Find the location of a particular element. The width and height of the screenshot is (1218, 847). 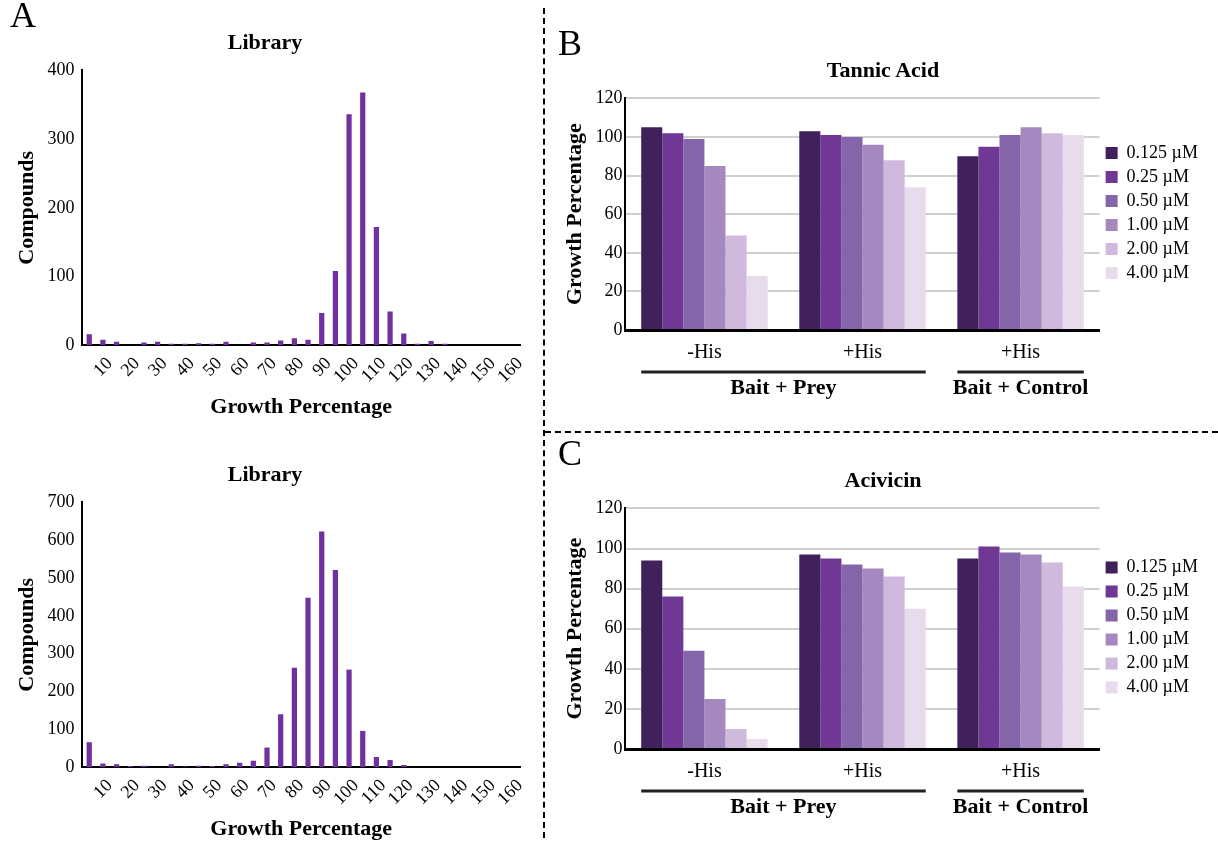

x-tick-label: 90 is located at coordinates (321, 788).